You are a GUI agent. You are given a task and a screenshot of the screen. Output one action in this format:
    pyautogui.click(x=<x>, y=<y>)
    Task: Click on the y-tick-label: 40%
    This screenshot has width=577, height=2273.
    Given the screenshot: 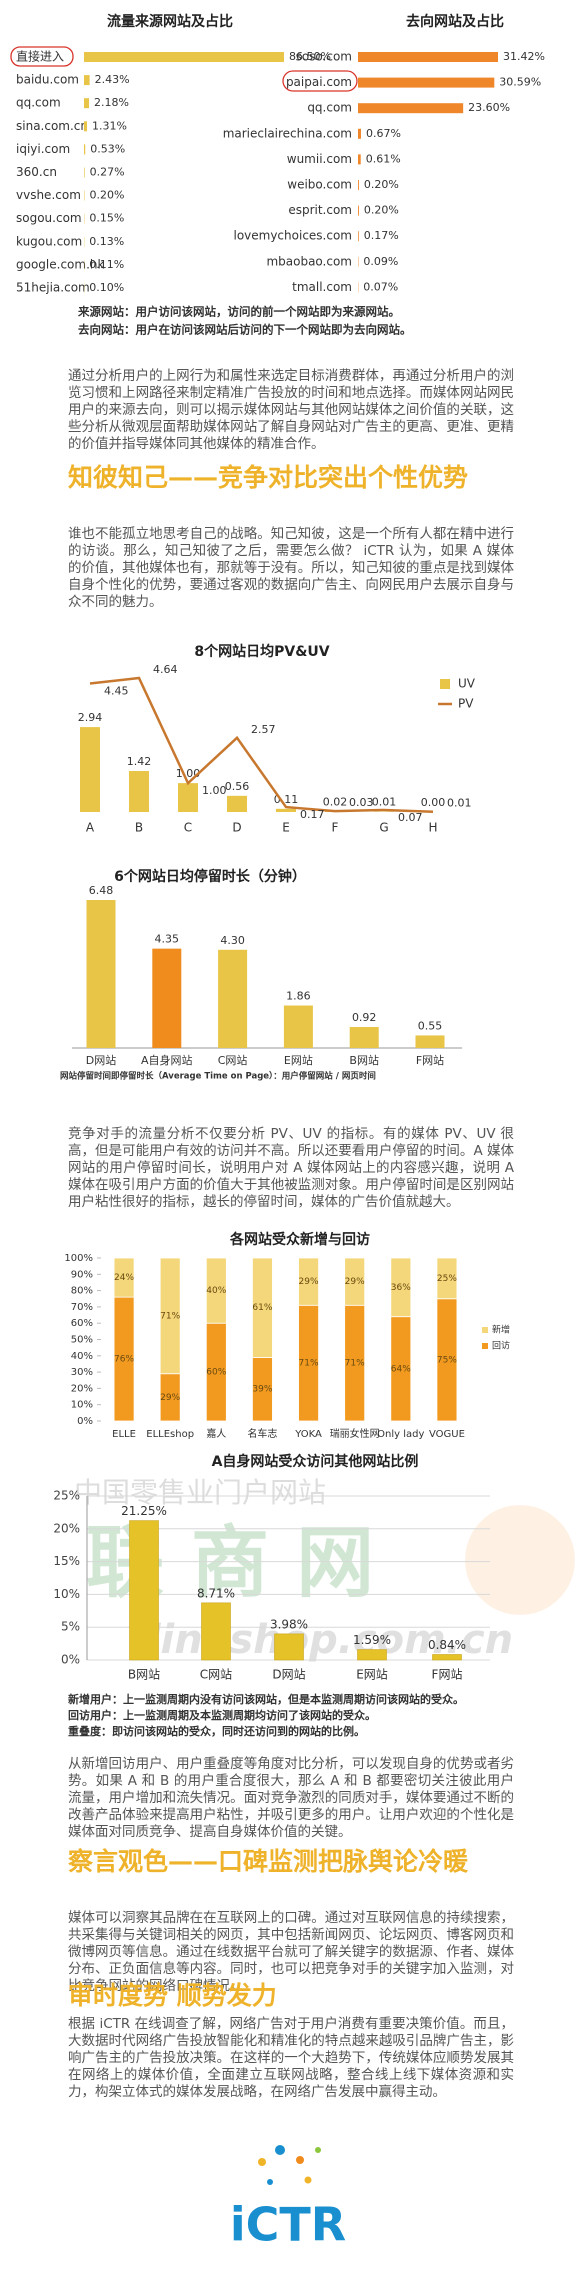 What is the action you would take?
    pyautogui.click(x=82, y=1356)
    